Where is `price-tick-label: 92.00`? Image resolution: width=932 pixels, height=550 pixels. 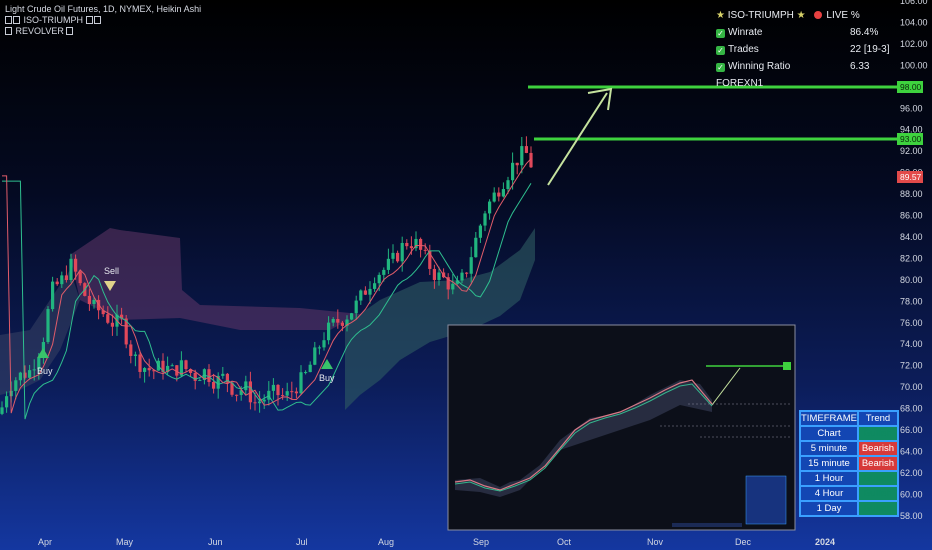
price-tick-label: 92.00 is located at coordinates (911, 151).